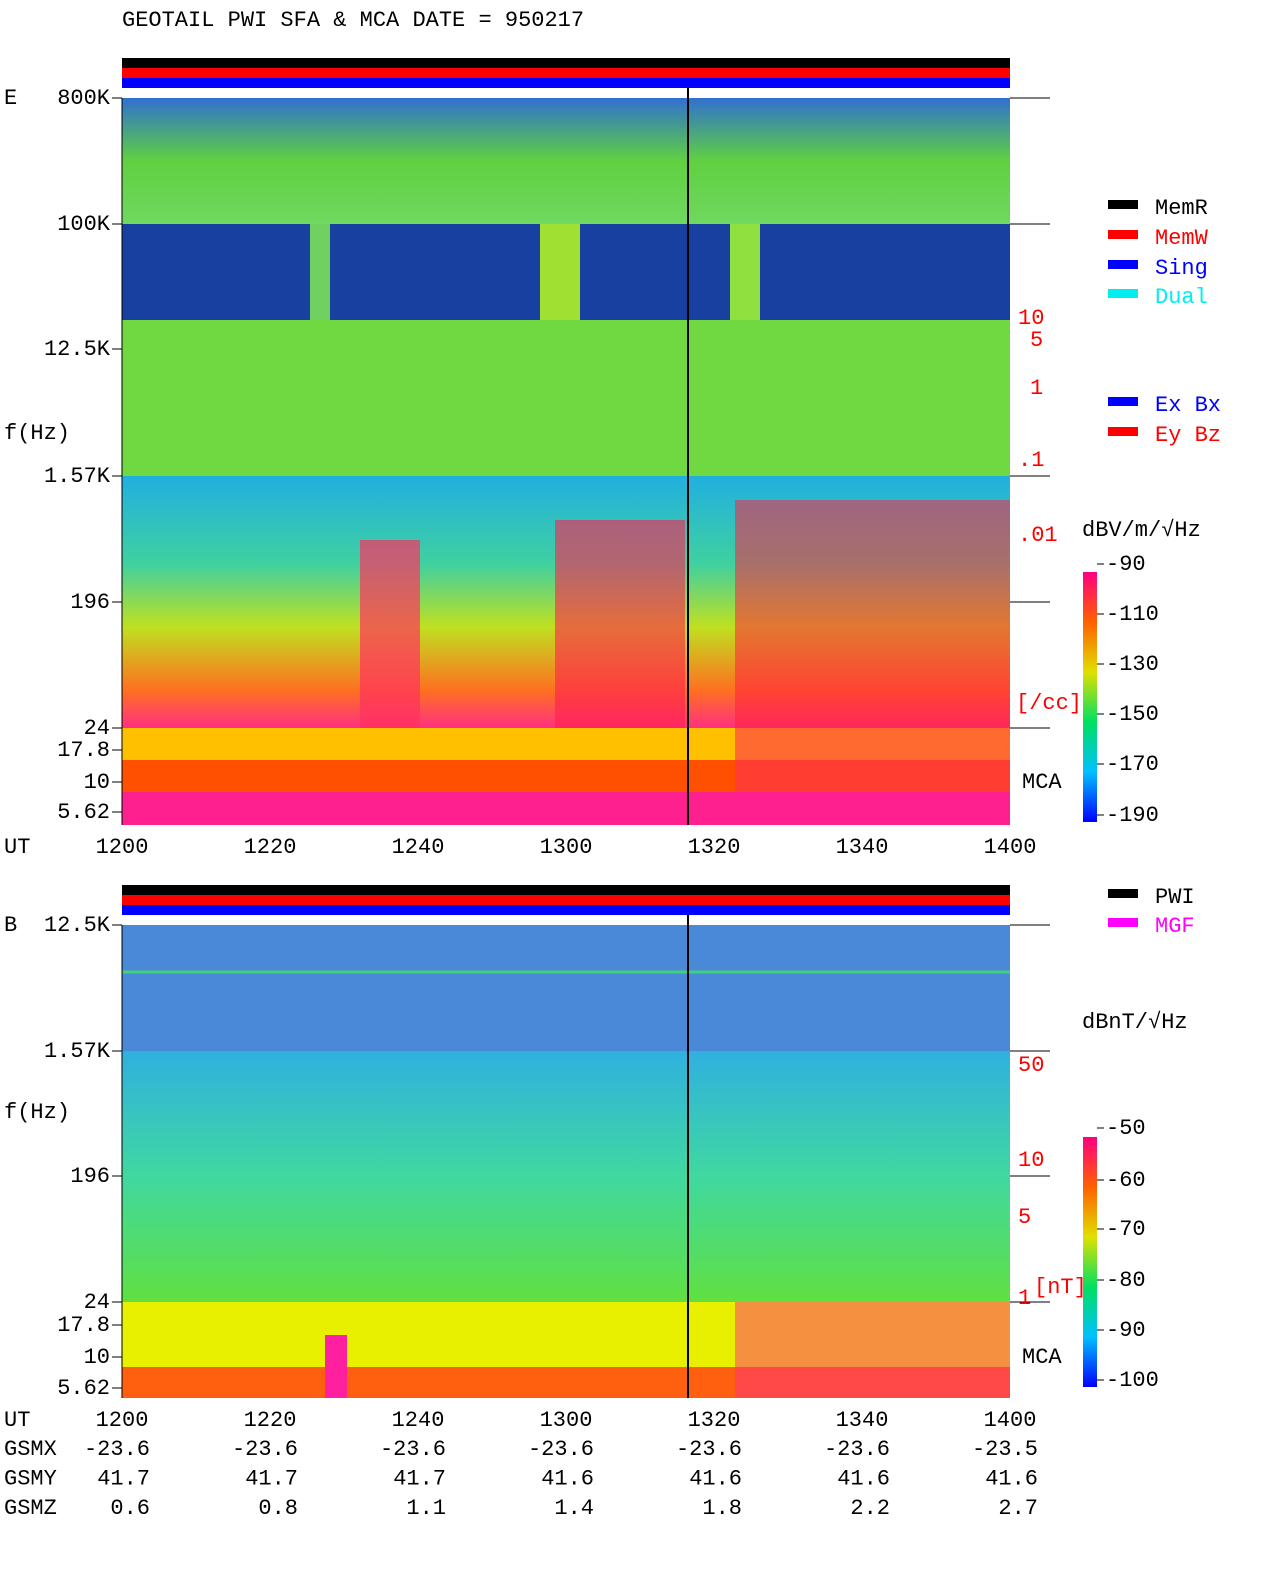 This screenshot has width=1280, height=1593. What do you see at coordinates (37, 1112) in the screenshot?
I see `y-axis-label: f(Hz)` at bounding box center [37, 1112].